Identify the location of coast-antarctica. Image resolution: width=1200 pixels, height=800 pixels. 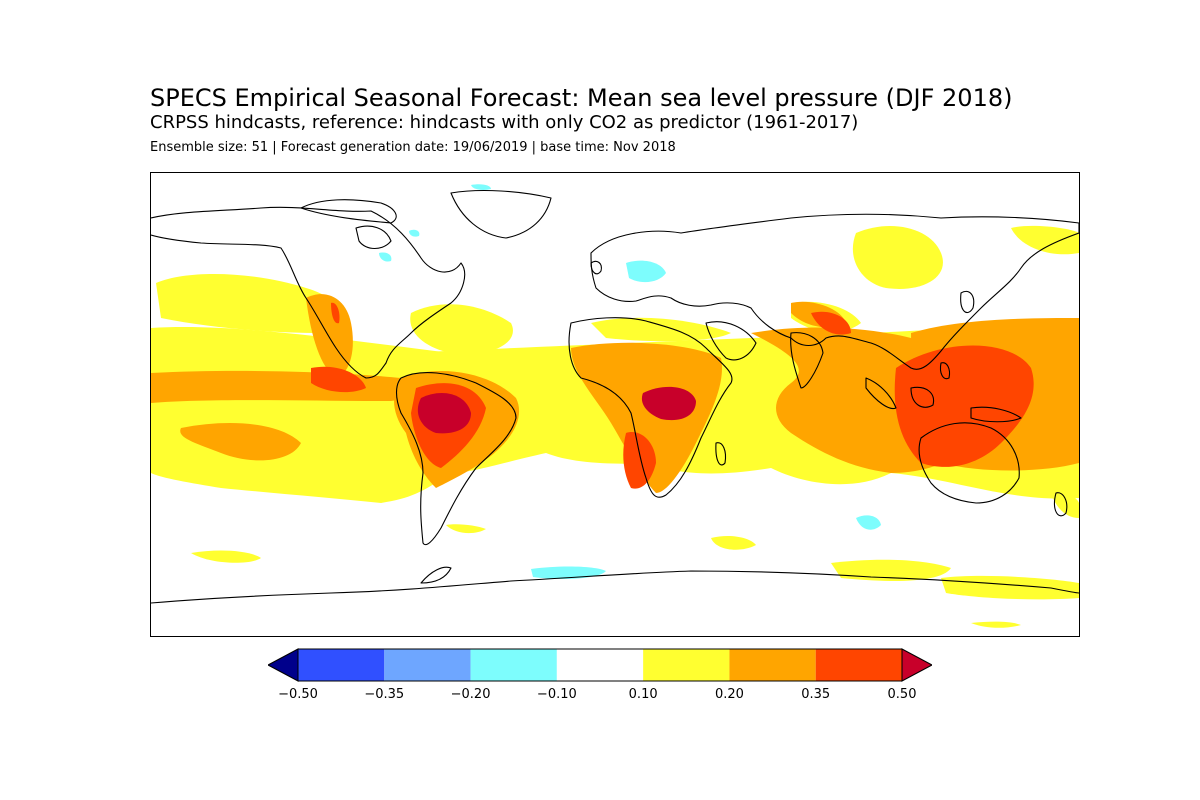
(615, 587).